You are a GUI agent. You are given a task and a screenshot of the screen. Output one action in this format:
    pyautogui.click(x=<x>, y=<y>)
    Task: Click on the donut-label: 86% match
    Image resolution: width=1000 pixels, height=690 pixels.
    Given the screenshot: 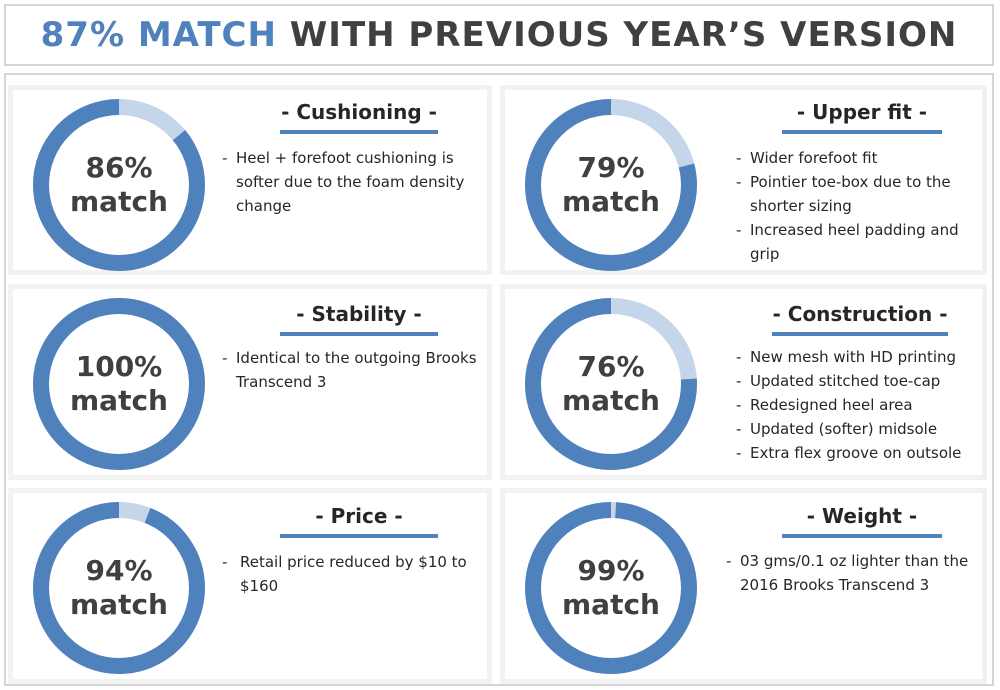 What is the action you would take?
    pyautogui.click(x=119, y=185)
    